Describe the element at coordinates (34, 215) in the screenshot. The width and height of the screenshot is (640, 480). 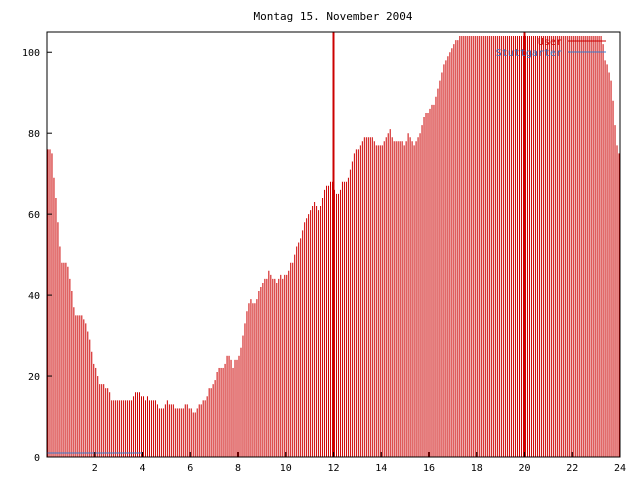
I see `y-tick-label: 60` at that location.